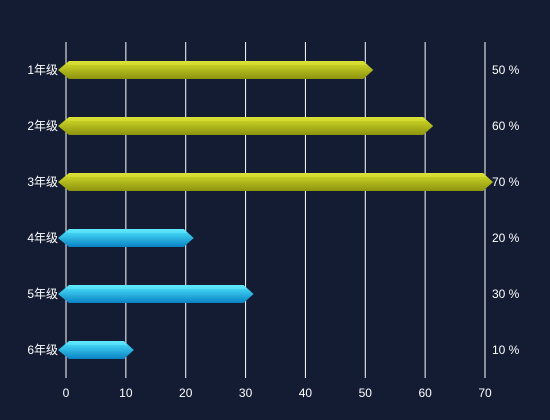 The height and width of the screenshot is (420, 550). What do you see at coordinates (425, 393) in the screenshot?
I see `x-tick-label: 60` at bounding box center [425, 393].